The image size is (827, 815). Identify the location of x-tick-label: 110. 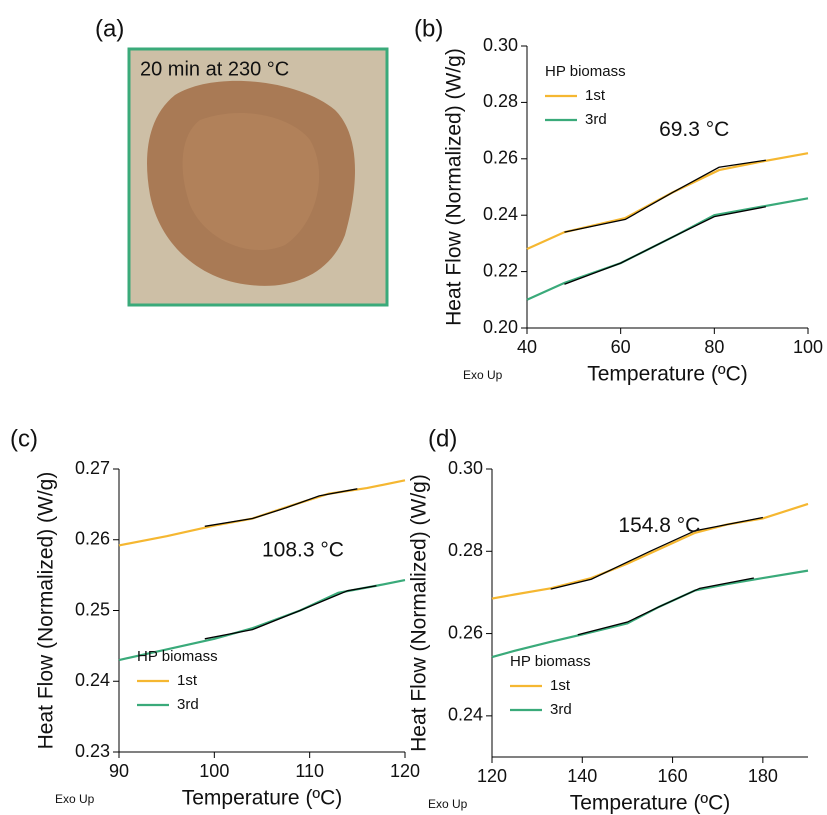
(309, 771).